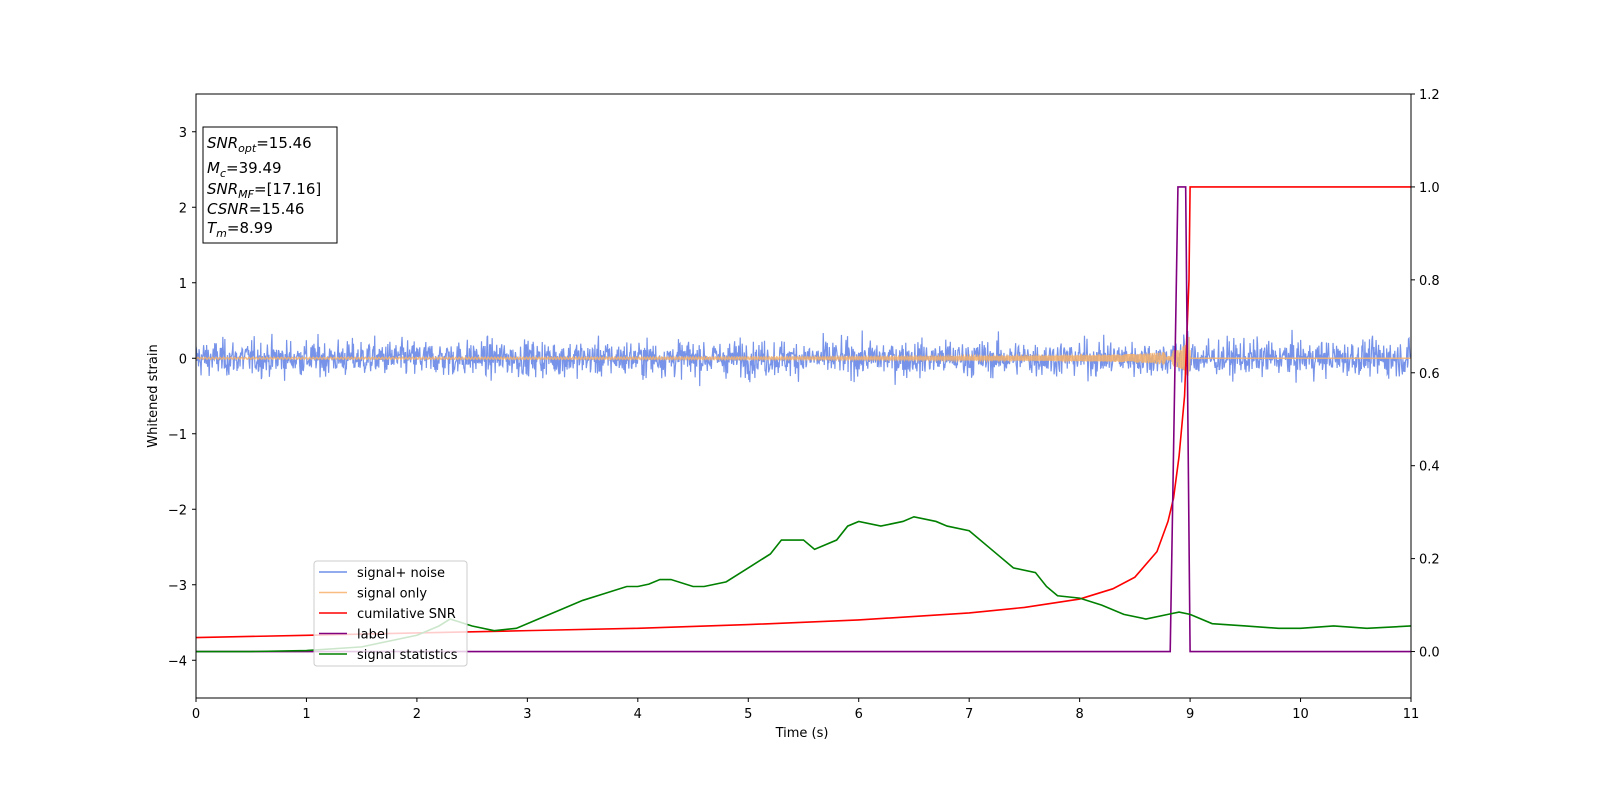  I want to click on series-signal-noise-line, so click(803, 358).